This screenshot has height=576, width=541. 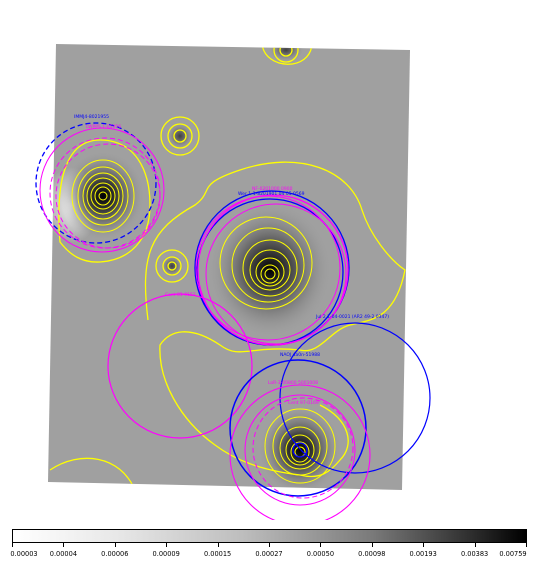 I want to click on colorbar-tick-label: 0.00193, so click(x=423, y=554).